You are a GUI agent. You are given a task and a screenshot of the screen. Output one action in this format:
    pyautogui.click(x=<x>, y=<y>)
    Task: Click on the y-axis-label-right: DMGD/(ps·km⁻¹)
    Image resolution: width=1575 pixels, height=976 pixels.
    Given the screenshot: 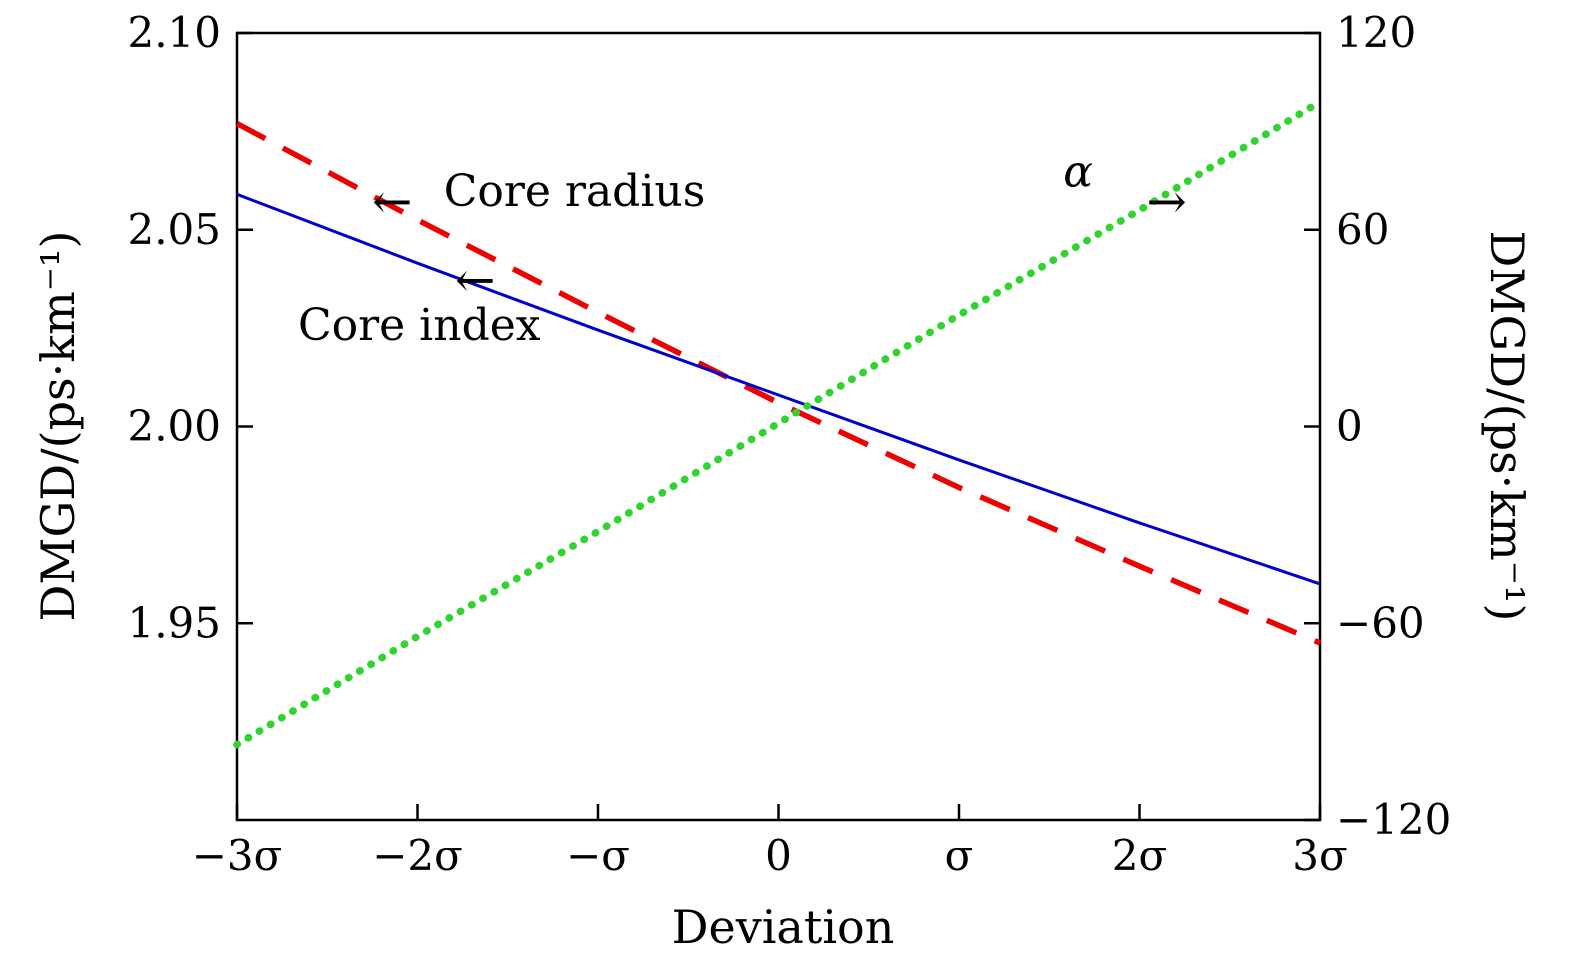 What is the action you would take?
    pyautogui.click(x=1507, y=426)
    